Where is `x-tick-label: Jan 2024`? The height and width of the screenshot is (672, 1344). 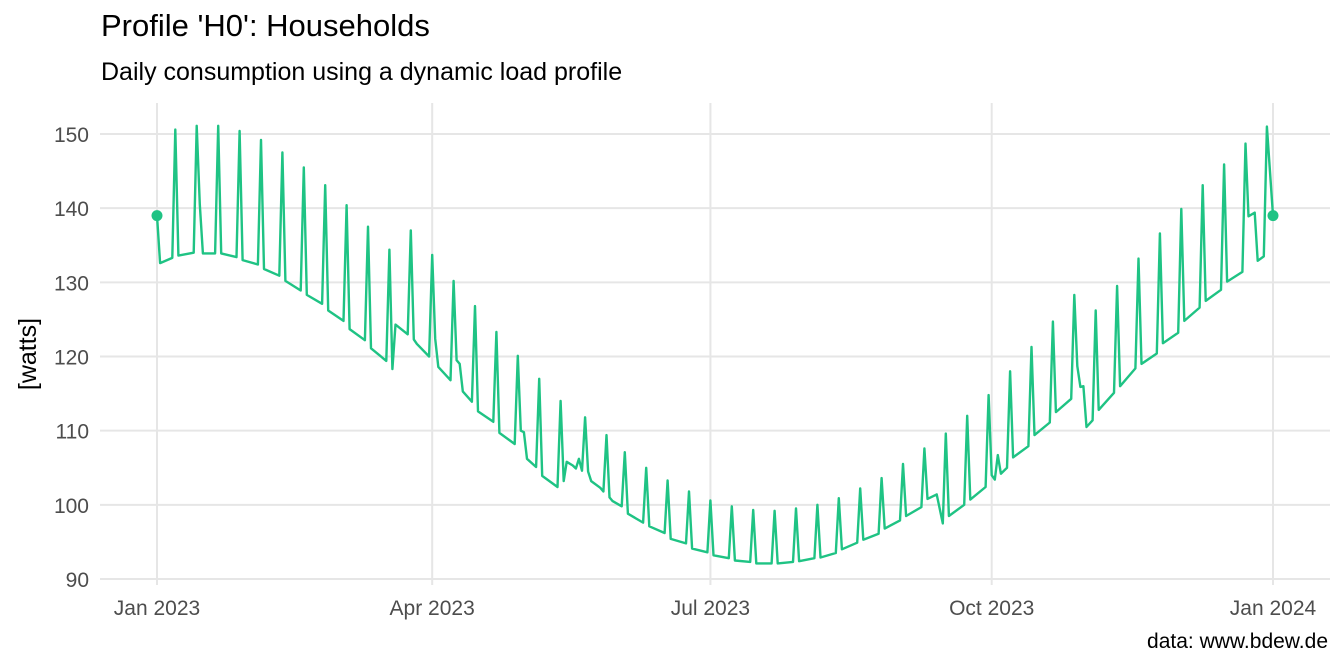 x-tick-label: Jan 2024 is located at coordinates (1273, 608).